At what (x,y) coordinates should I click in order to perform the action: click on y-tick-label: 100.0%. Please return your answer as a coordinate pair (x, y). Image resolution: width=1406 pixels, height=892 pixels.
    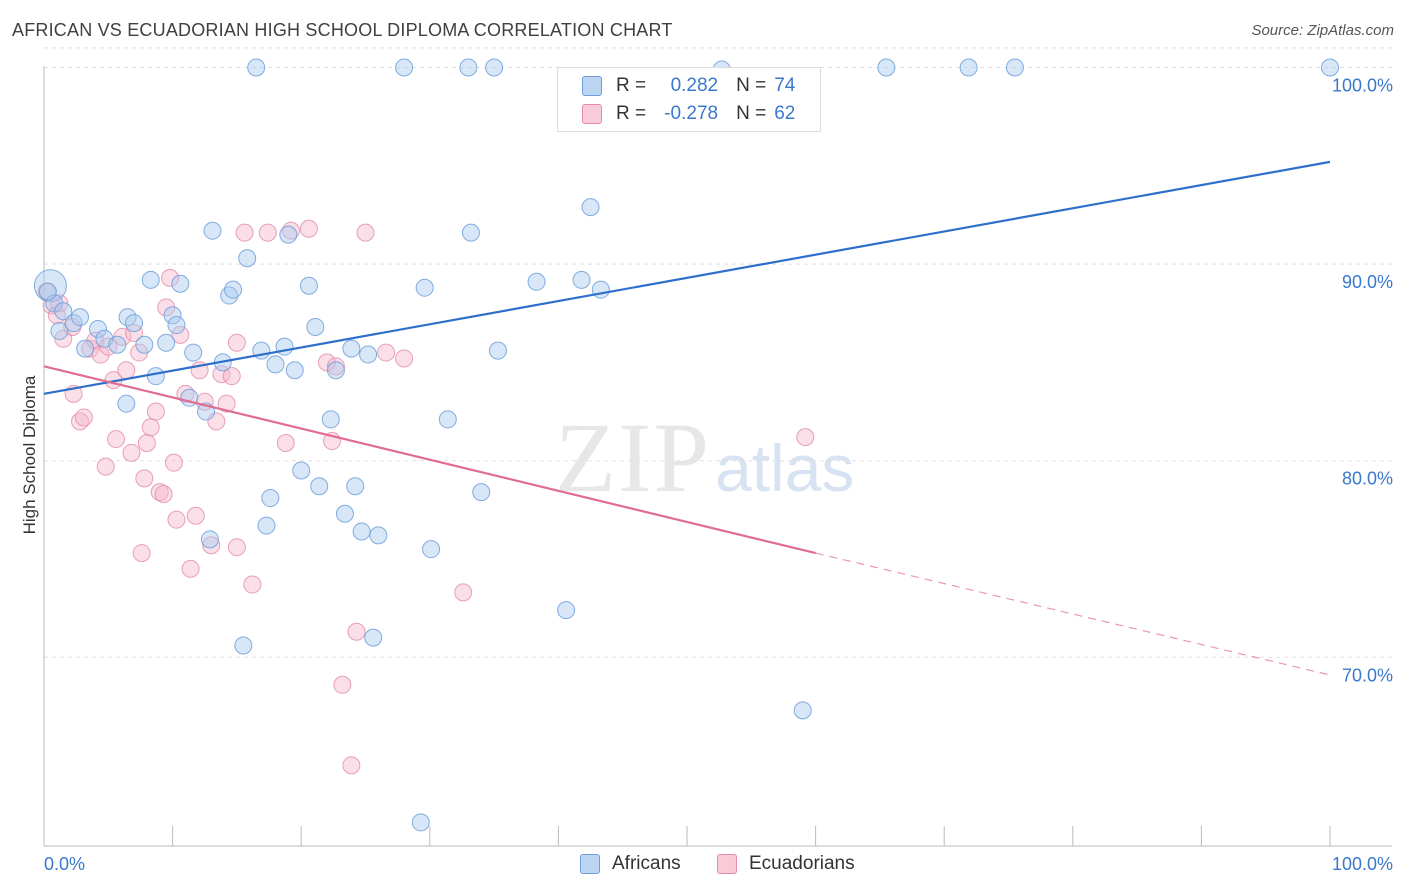
    Looking at the image, I should click on (1362, 86).